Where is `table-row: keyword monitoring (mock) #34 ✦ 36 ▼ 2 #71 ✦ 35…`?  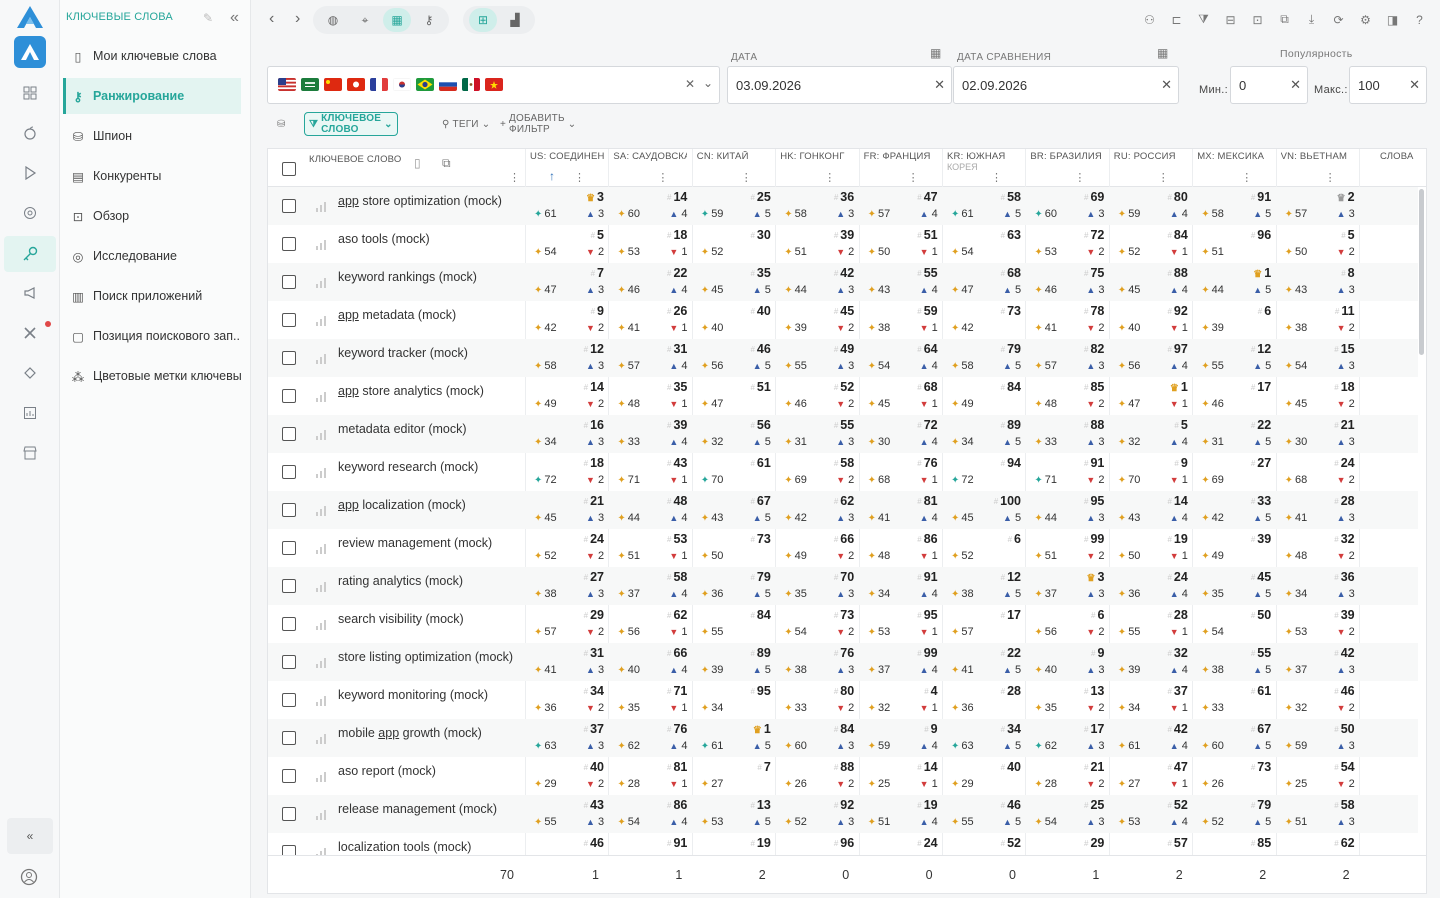 table-row: keyword monitoring (mock) #34 ✦ 36 ▼ 2 #71 ✦ 35… is located at coordinates (843, 700).